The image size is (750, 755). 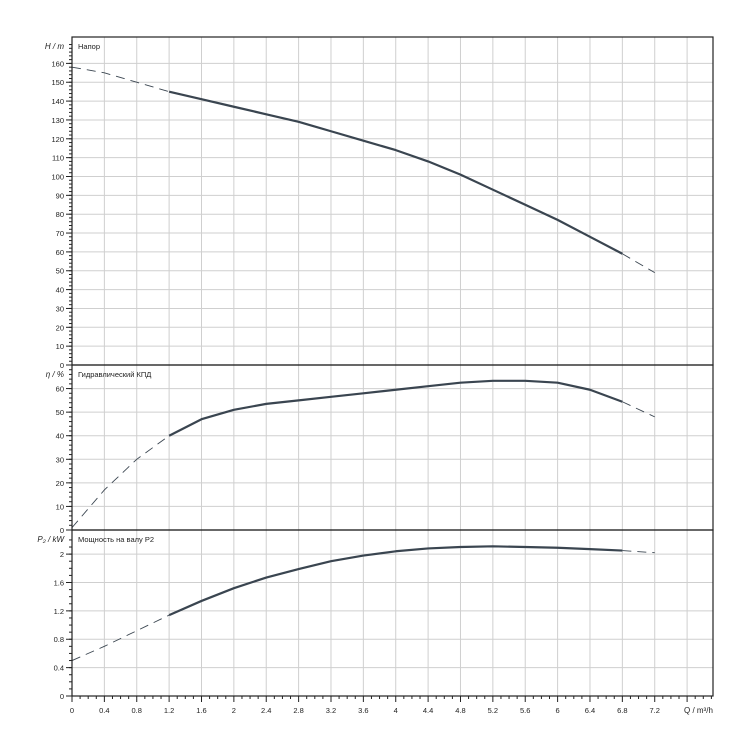 I want to click on x-tick-label: 2, so click(x=234, y=710).